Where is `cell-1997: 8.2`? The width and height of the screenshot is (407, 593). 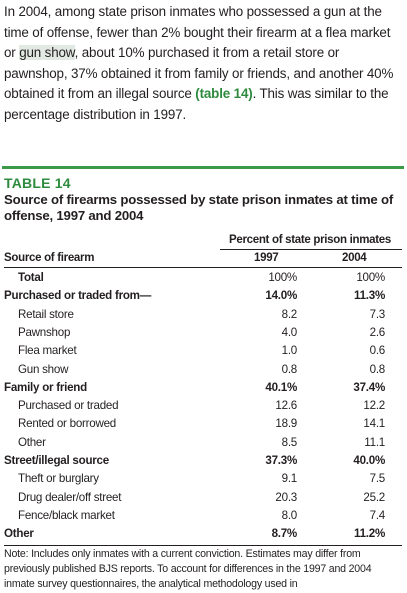 cell-1997: 8.2 is located at coordinates (289, 314).